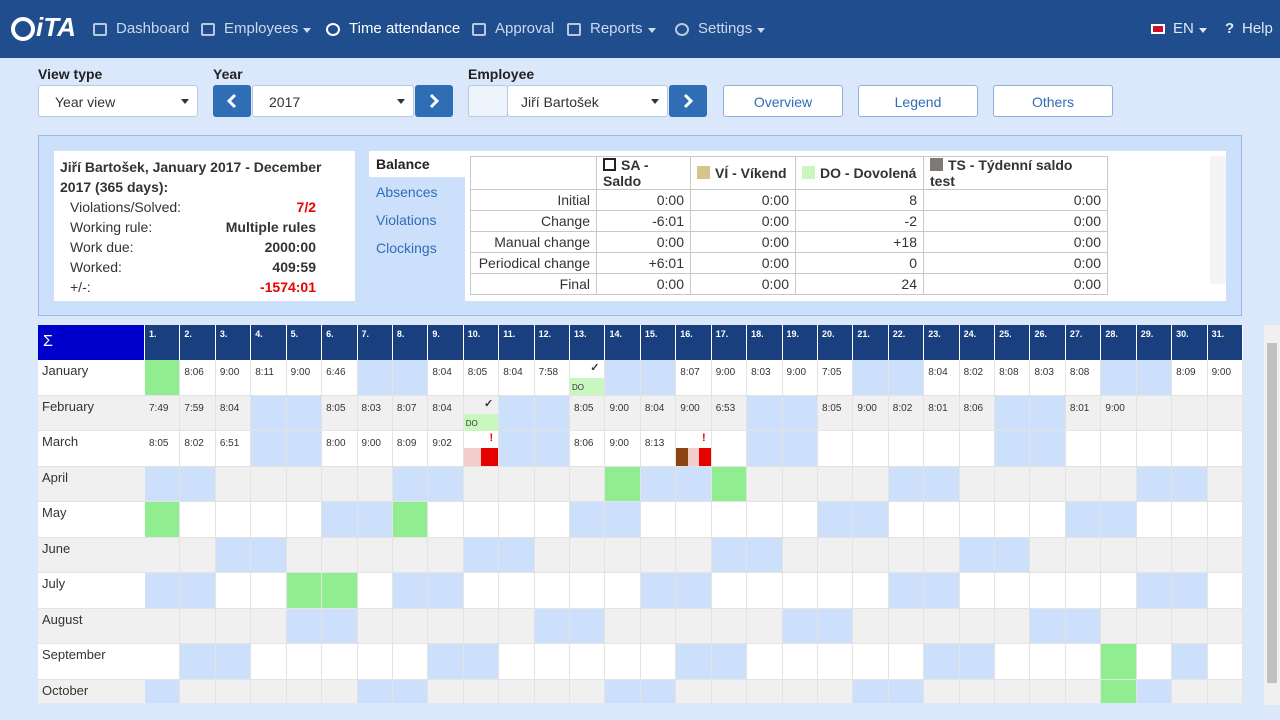 Image resolution: width=1280 pixels, height=720 pixels. Describe the element at coordinates (936, 164) in the screenshot. I see `swatch` at that location.